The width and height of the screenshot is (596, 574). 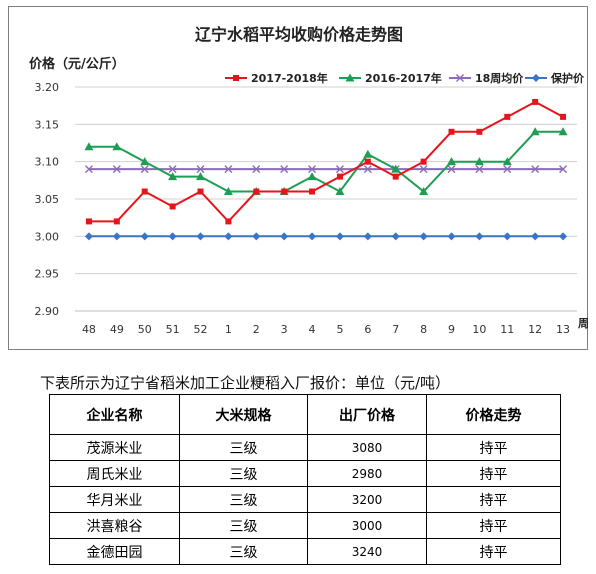 I want to click on x-tick-label: 1, so click(x=228, y=329).